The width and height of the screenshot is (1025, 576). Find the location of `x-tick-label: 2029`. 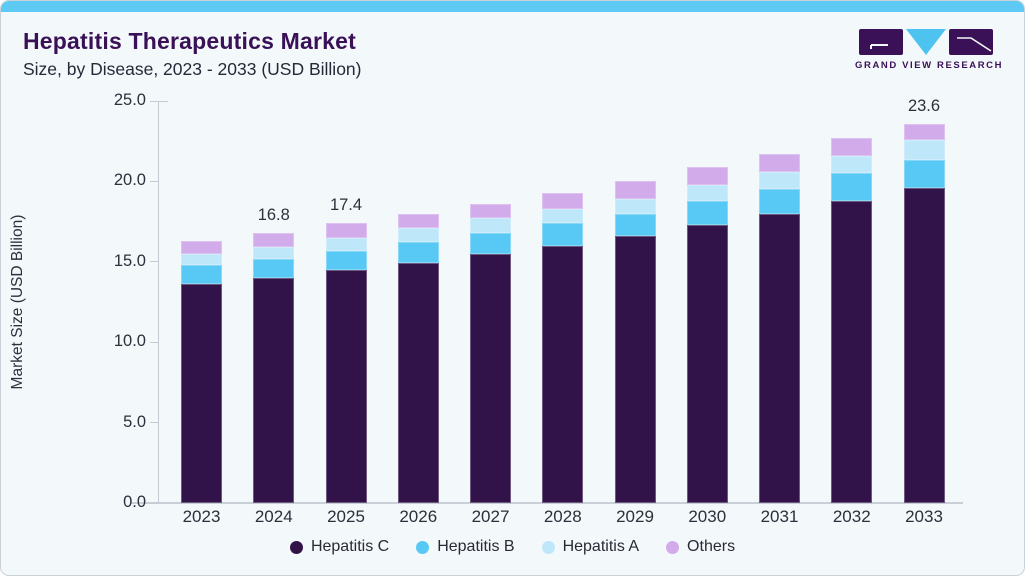

x-tick-label: 2029 is located at coordinates (635, 516).